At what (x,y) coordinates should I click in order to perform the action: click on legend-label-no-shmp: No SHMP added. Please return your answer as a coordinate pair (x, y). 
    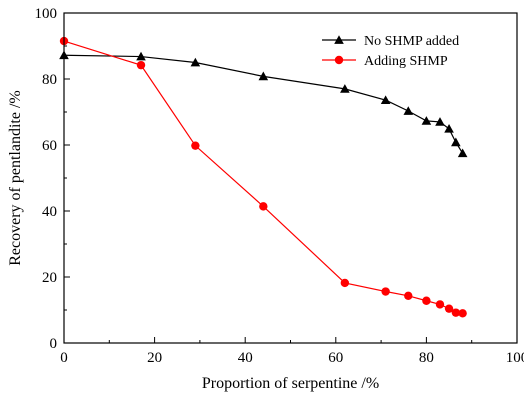
    Looking at the image, I should click on (411, 41).